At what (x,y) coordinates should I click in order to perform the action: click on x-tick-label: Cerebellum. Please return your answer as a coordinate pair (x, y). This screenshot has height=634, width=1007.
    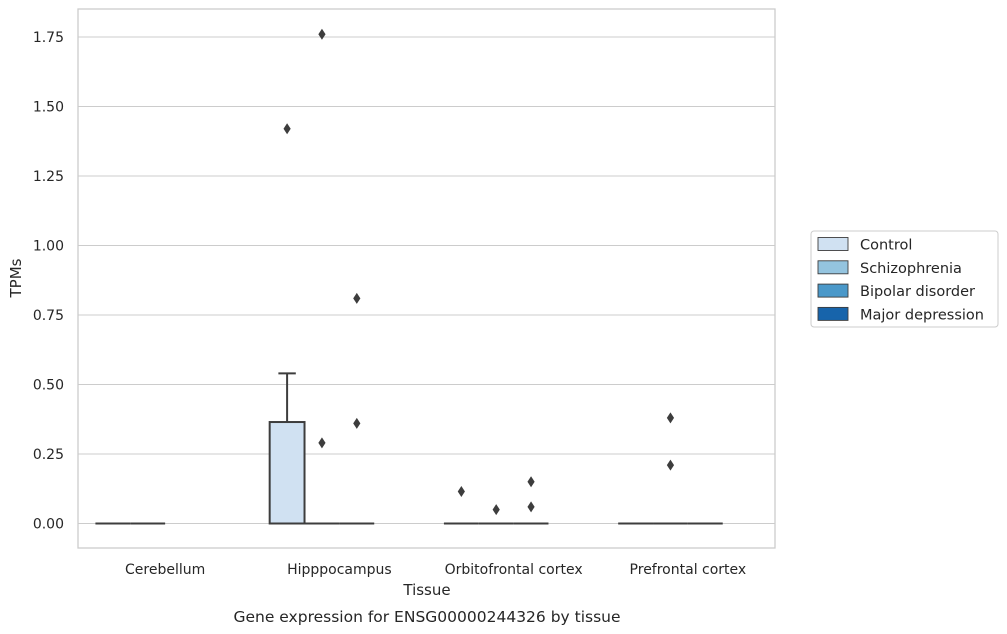
    Looking at the image, I should click on (165, 570).